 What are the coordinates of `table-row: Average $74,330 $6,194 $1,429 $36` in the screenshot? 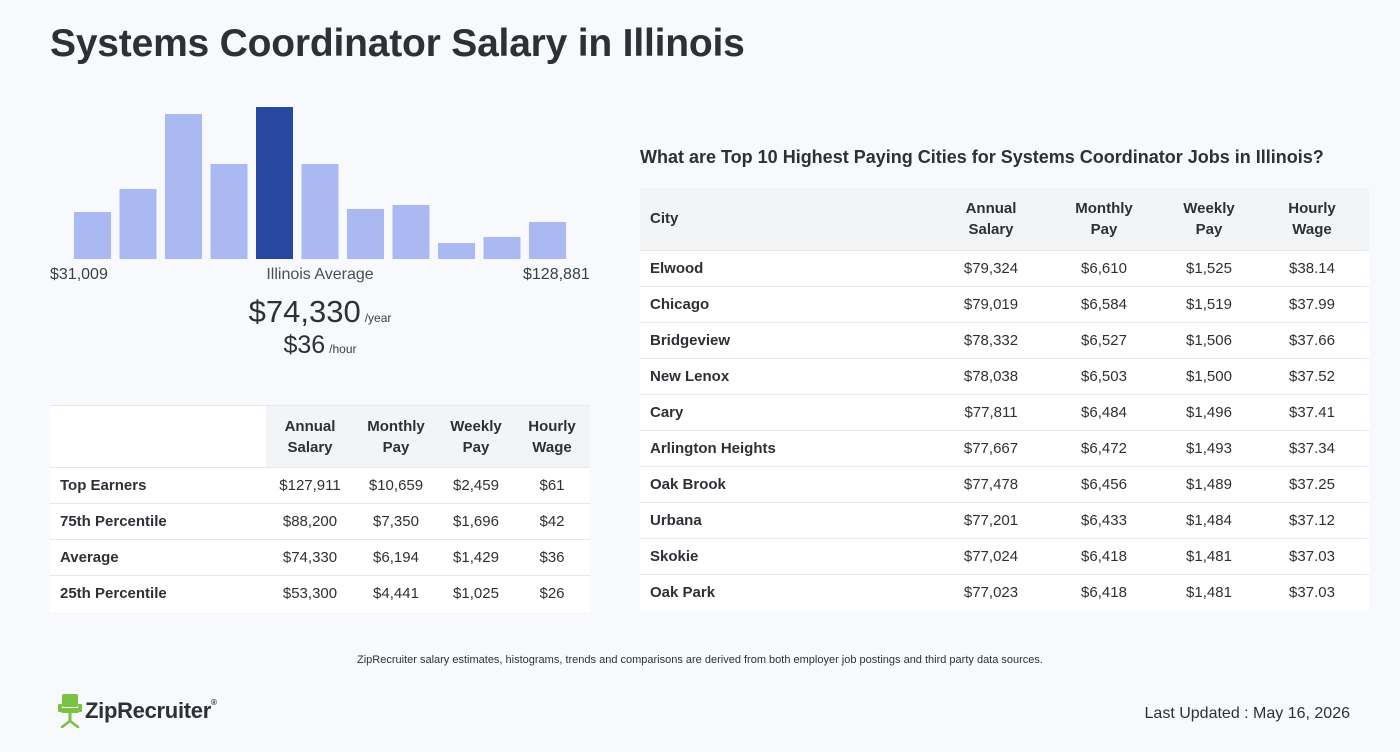 It's located at (320, 557).